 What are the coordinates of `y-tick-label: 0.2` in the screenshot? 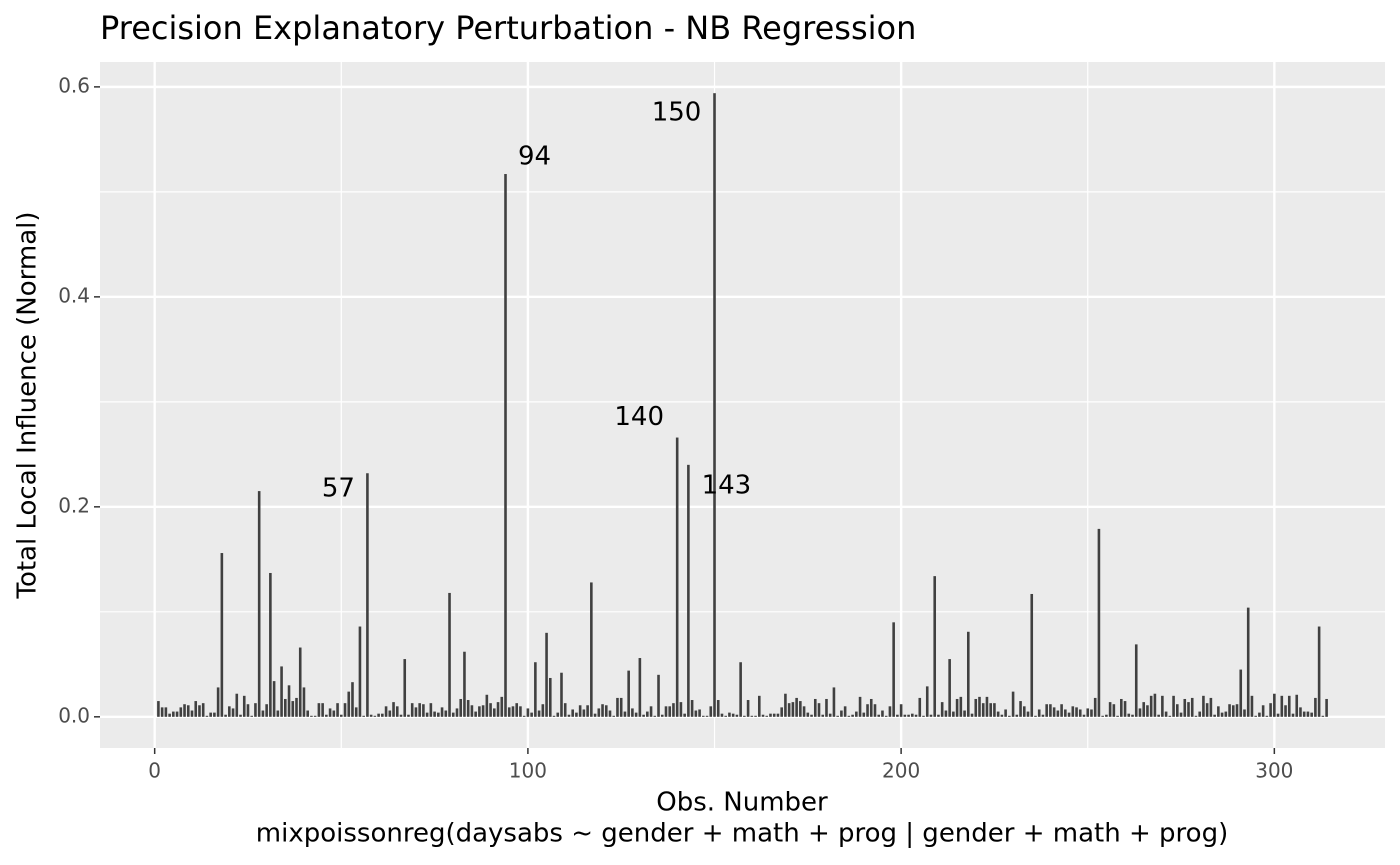 It's located at (74, 505).